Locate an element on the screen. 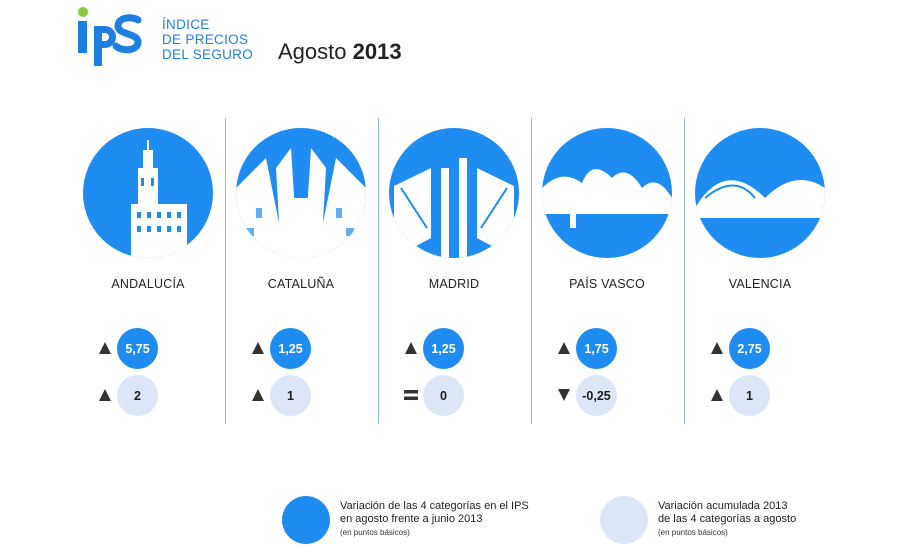 This screenshot has height=548, width=899. region-cataluna: CATALUÑA 1,25 1 is located at coordinates (301, 278).